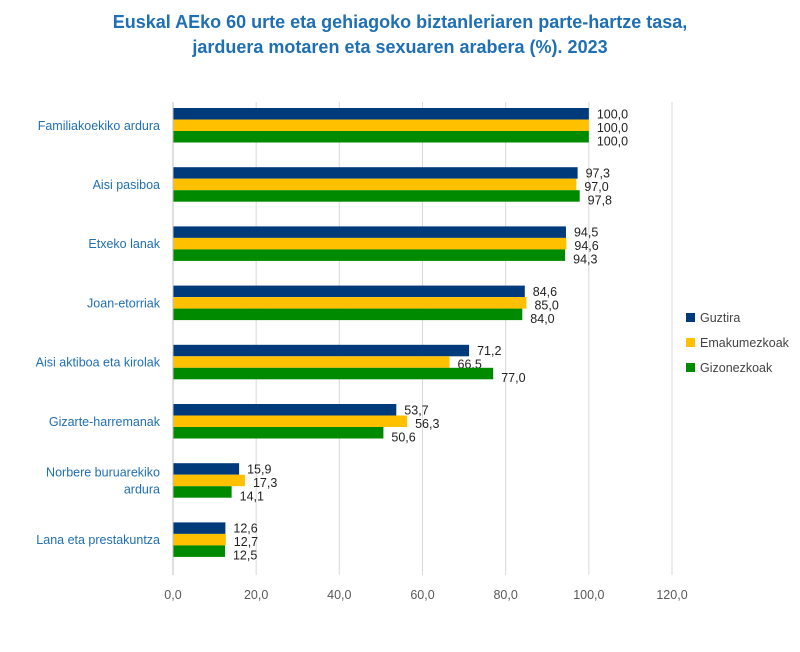  I want to click on bar-value-label: 53,7, so click(416, 410).